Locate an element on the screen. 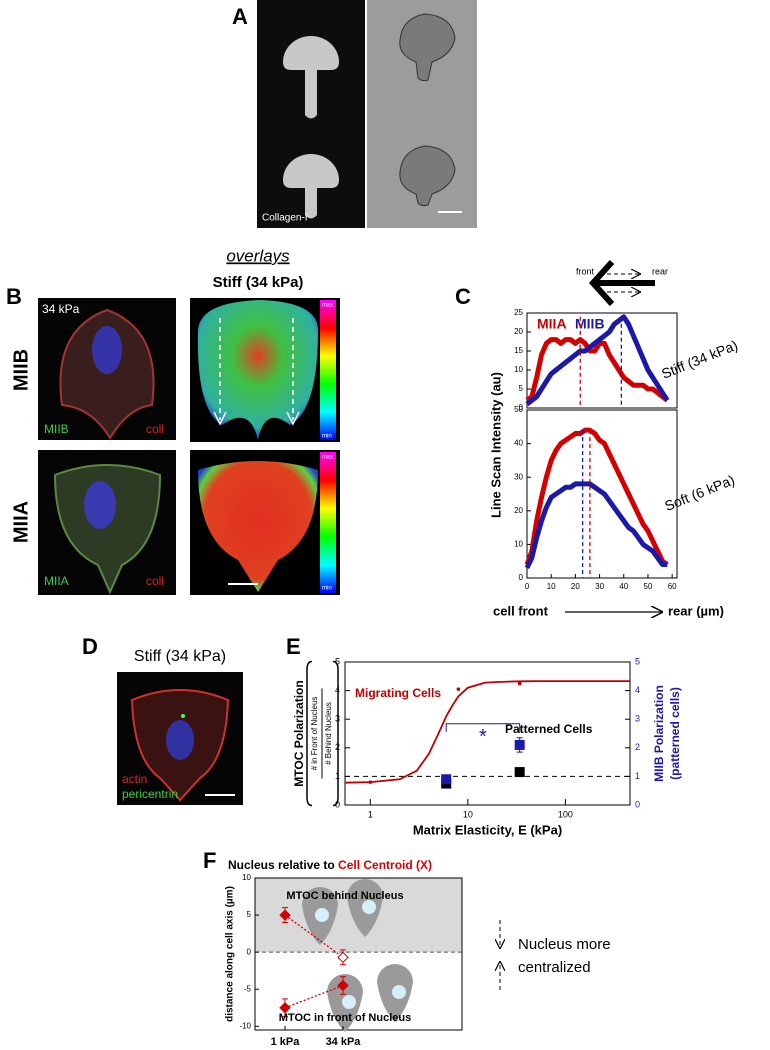 This screenshot has height=1050, width=770. chart-title: Stiff (34 kPa) is located at coordinates (699, 359).